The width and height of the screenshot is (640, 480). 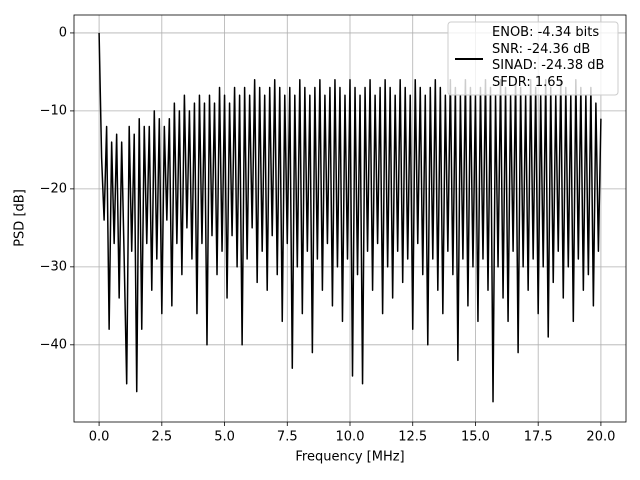 I want to click on x-tick-label: 17.5, so click(x=538, y=437).